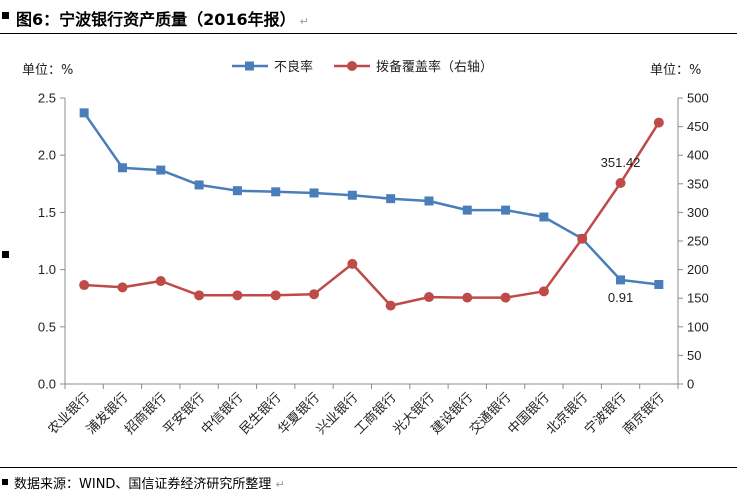 The height and width of the screenshot is (496, 737). I want to click on right-tick-label: 450, so click(698, 126).